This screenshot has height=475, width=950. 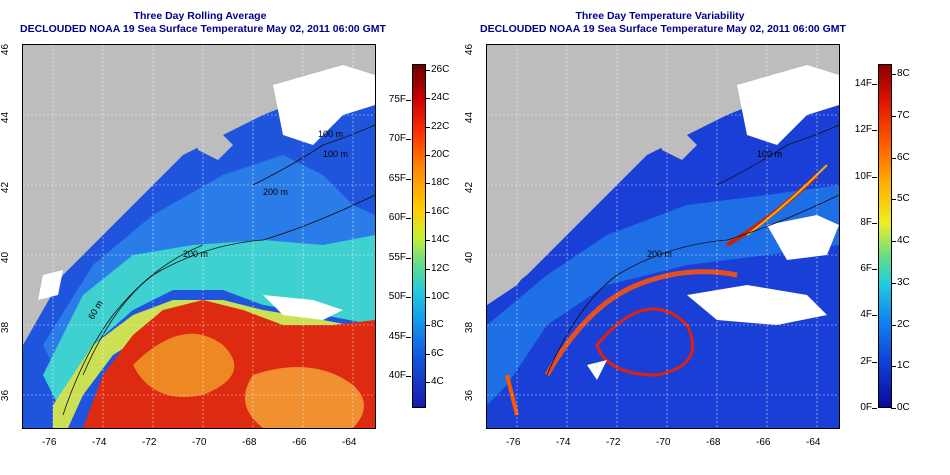 What do you see at coordinates (863, 83) in the screenshot?
I see `right-cb-f-label: 14F` at bounding box center [863, 83].